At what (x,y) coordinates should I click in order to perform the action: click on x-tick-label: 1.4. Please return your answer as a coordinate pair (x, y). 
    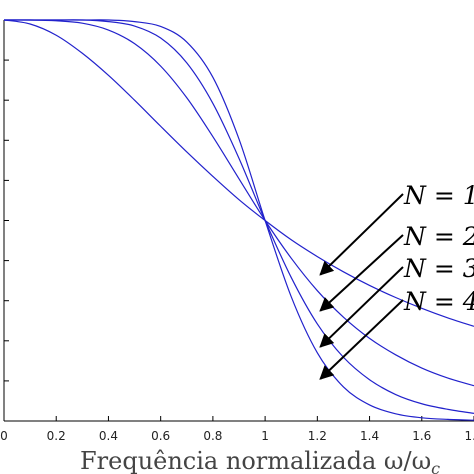
    Looking at the image, I should click on (369, 436).